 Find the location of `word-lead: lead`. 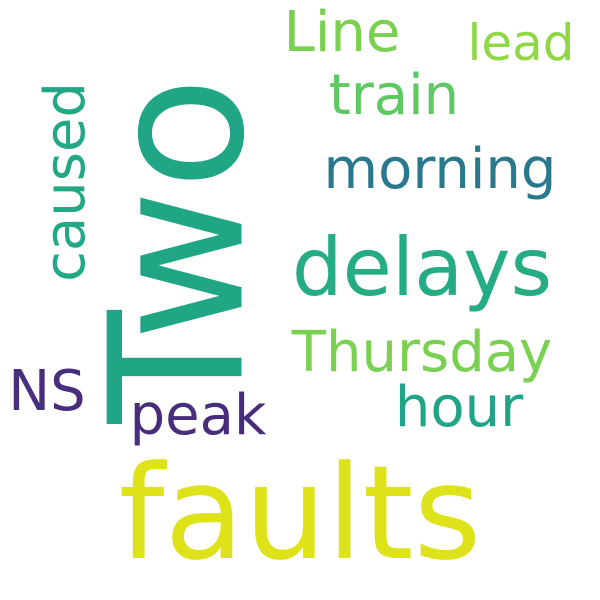

word-lead: lead is located at coordinates (521, 43).